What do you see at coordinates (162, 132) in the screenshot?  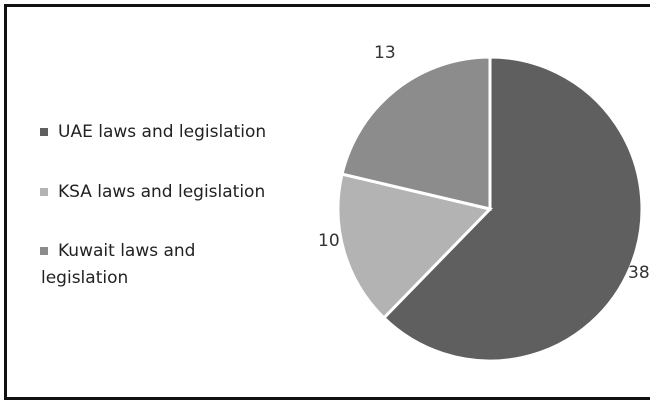 I see `legend-label-1: UAE laws and legislation` at bounding box center [162, 132].